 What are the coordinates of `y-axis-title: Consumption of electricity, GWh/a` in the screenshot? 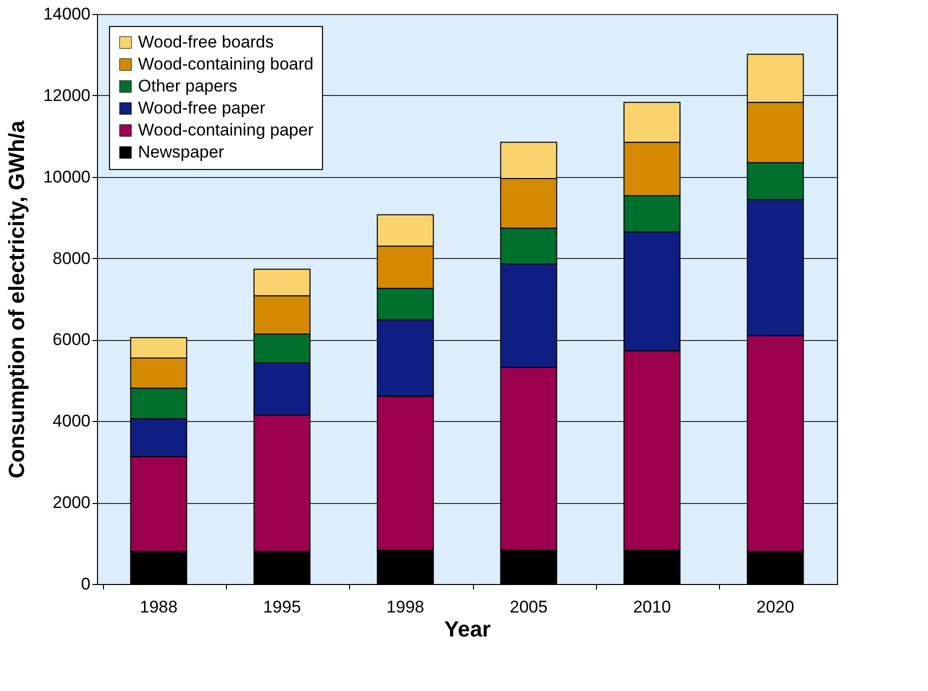 It's located at (17, 299).